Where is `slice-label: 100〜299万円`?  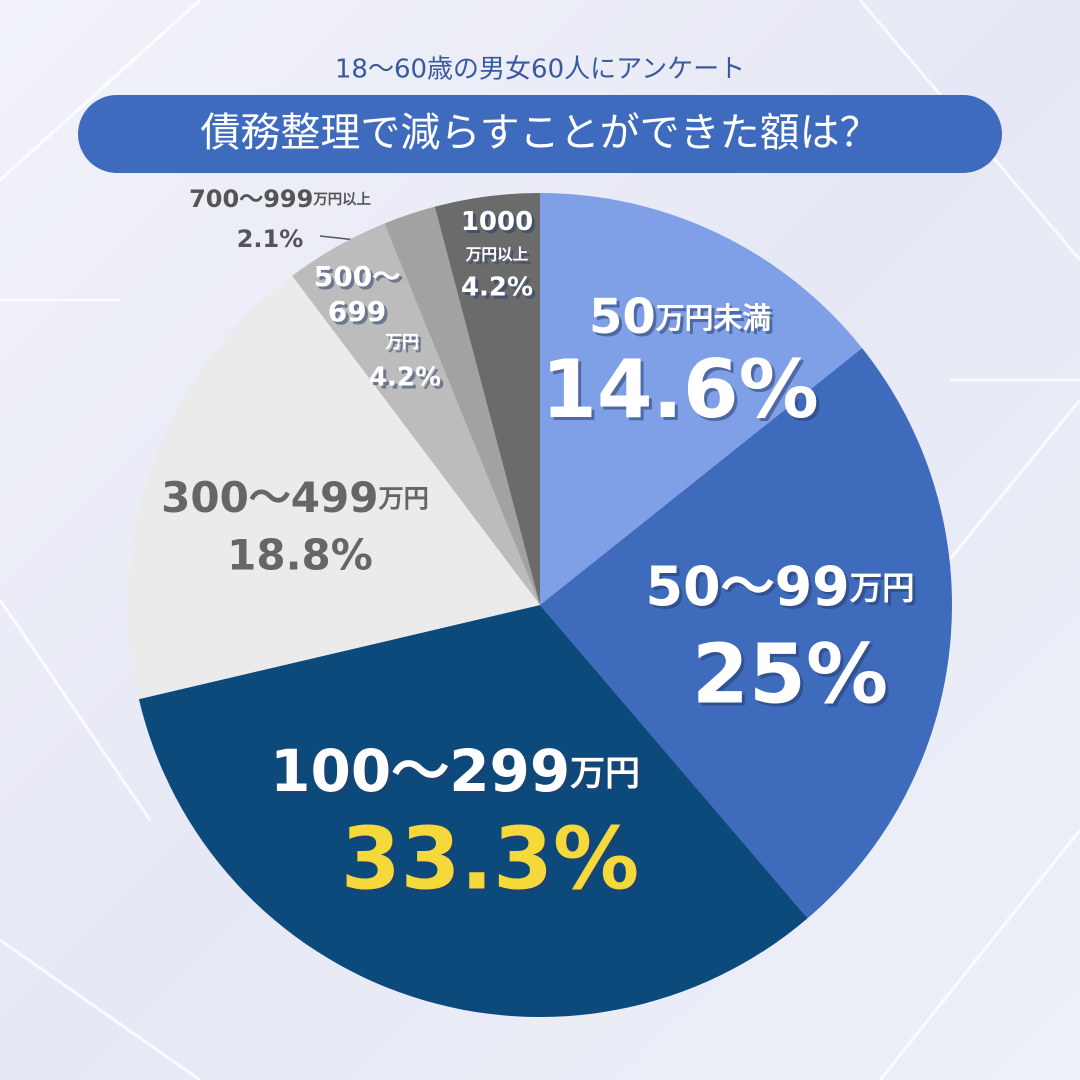 slice-label: 100〜299万円 is located at coordinates (455, 771).